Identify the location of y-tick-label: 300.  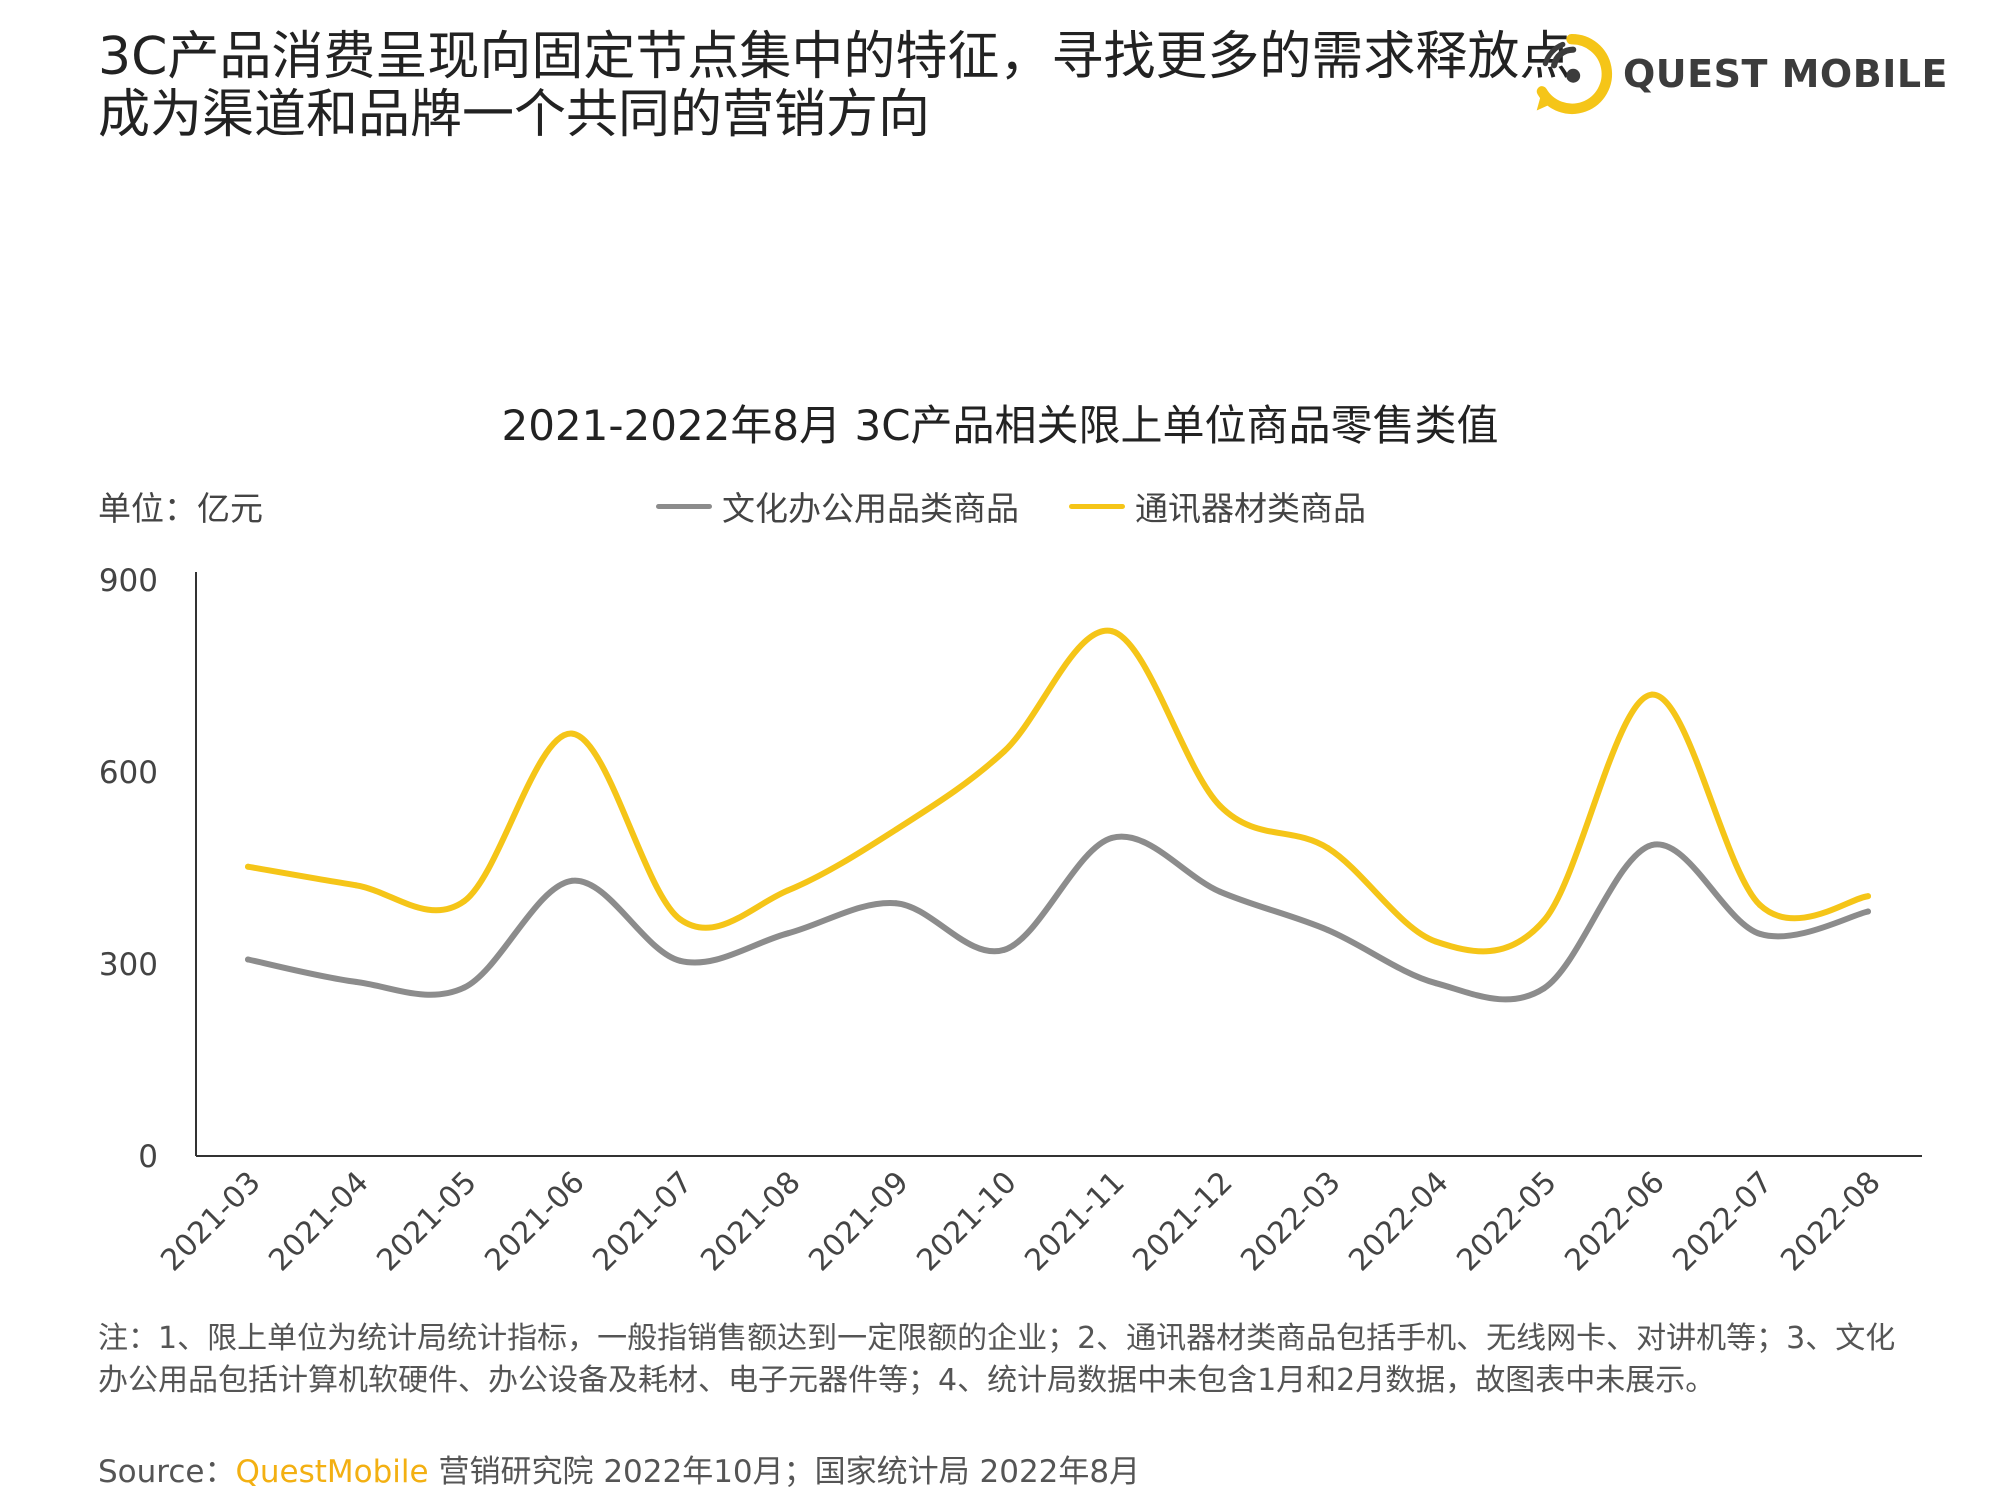
(128, 965).